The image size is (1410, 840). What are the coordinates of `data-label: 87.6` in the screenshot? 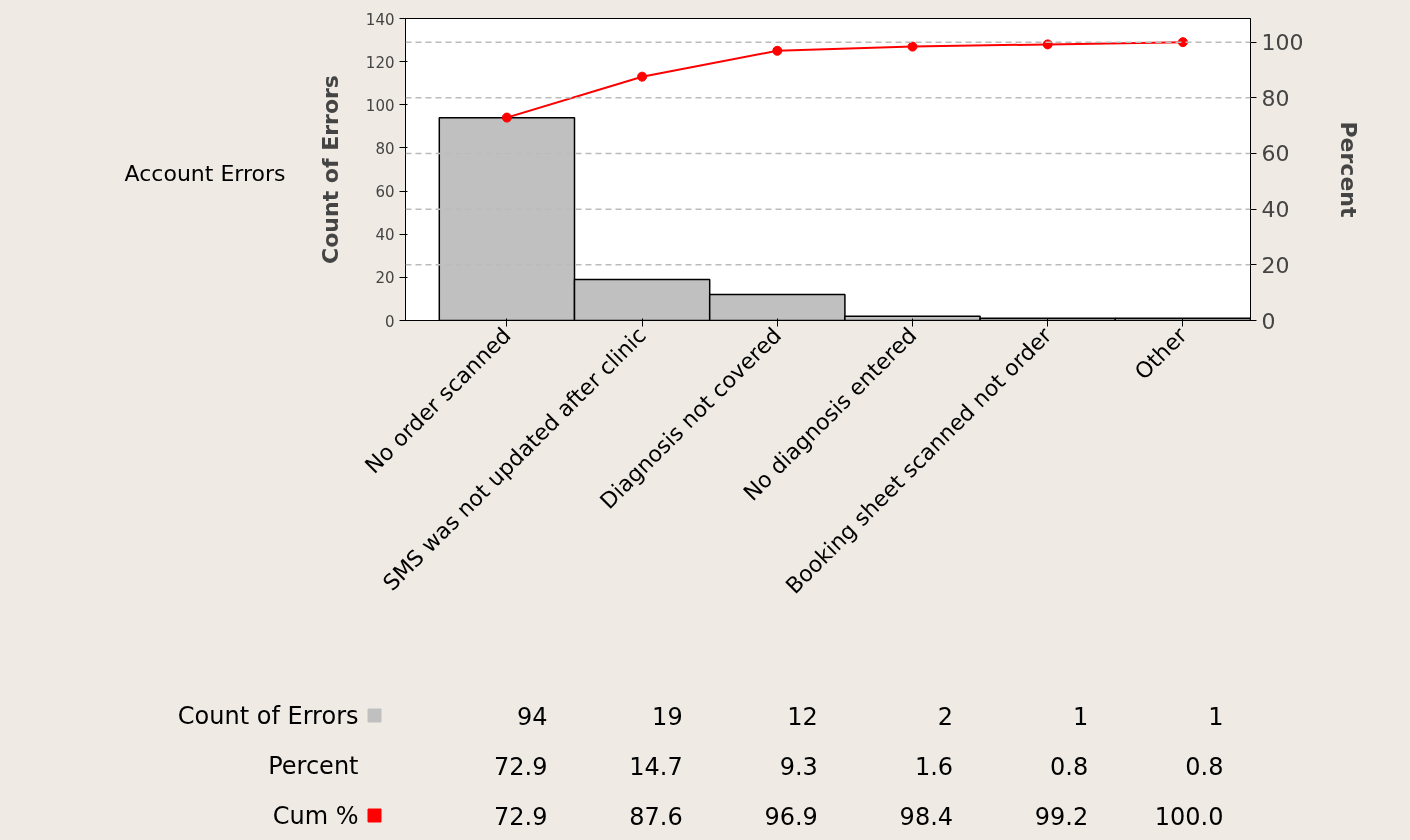 It's located at (656, 816).